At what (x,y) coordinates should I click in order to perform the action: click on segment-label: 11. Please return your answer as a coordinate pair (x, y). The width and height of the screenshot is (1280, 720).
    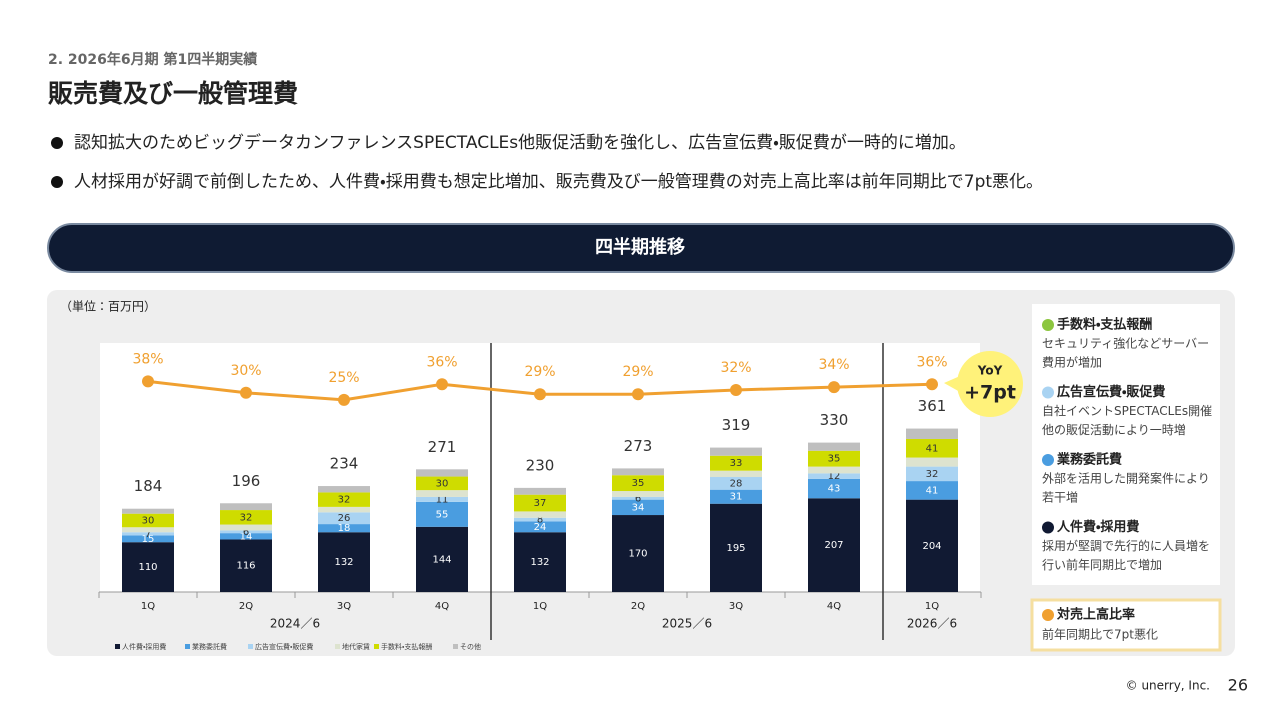
    Looking at the image, I should click on (442, 499).